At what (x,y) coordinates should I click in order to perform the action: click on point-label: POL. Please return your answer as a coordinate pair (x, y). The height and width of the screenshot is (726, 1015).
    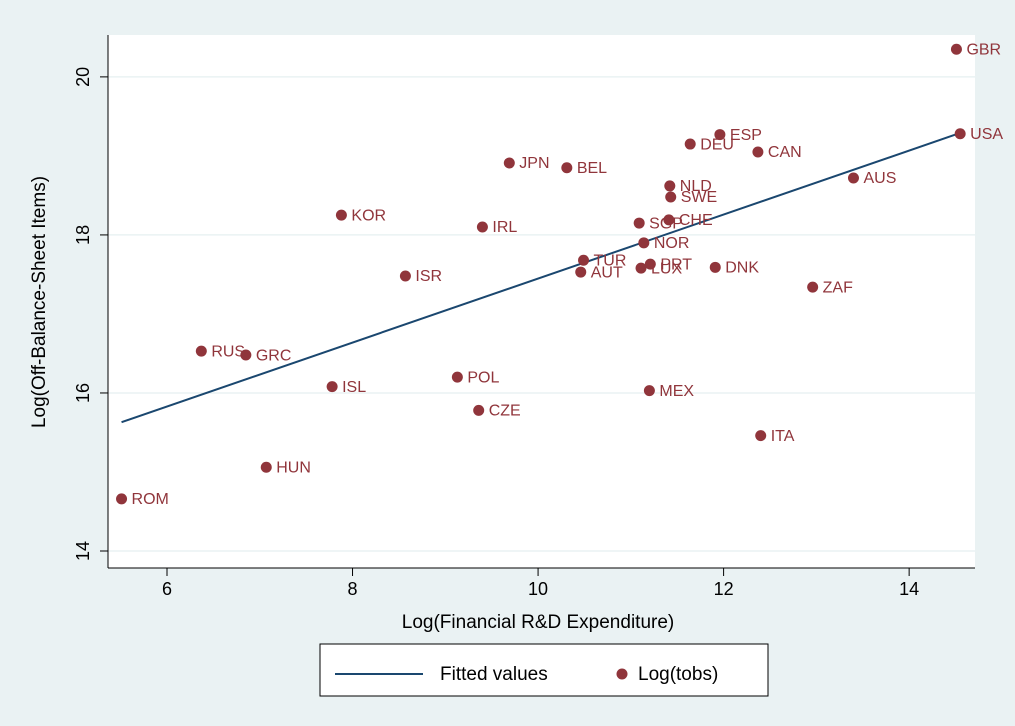
    Looking at the image, I should click on (483, 377).